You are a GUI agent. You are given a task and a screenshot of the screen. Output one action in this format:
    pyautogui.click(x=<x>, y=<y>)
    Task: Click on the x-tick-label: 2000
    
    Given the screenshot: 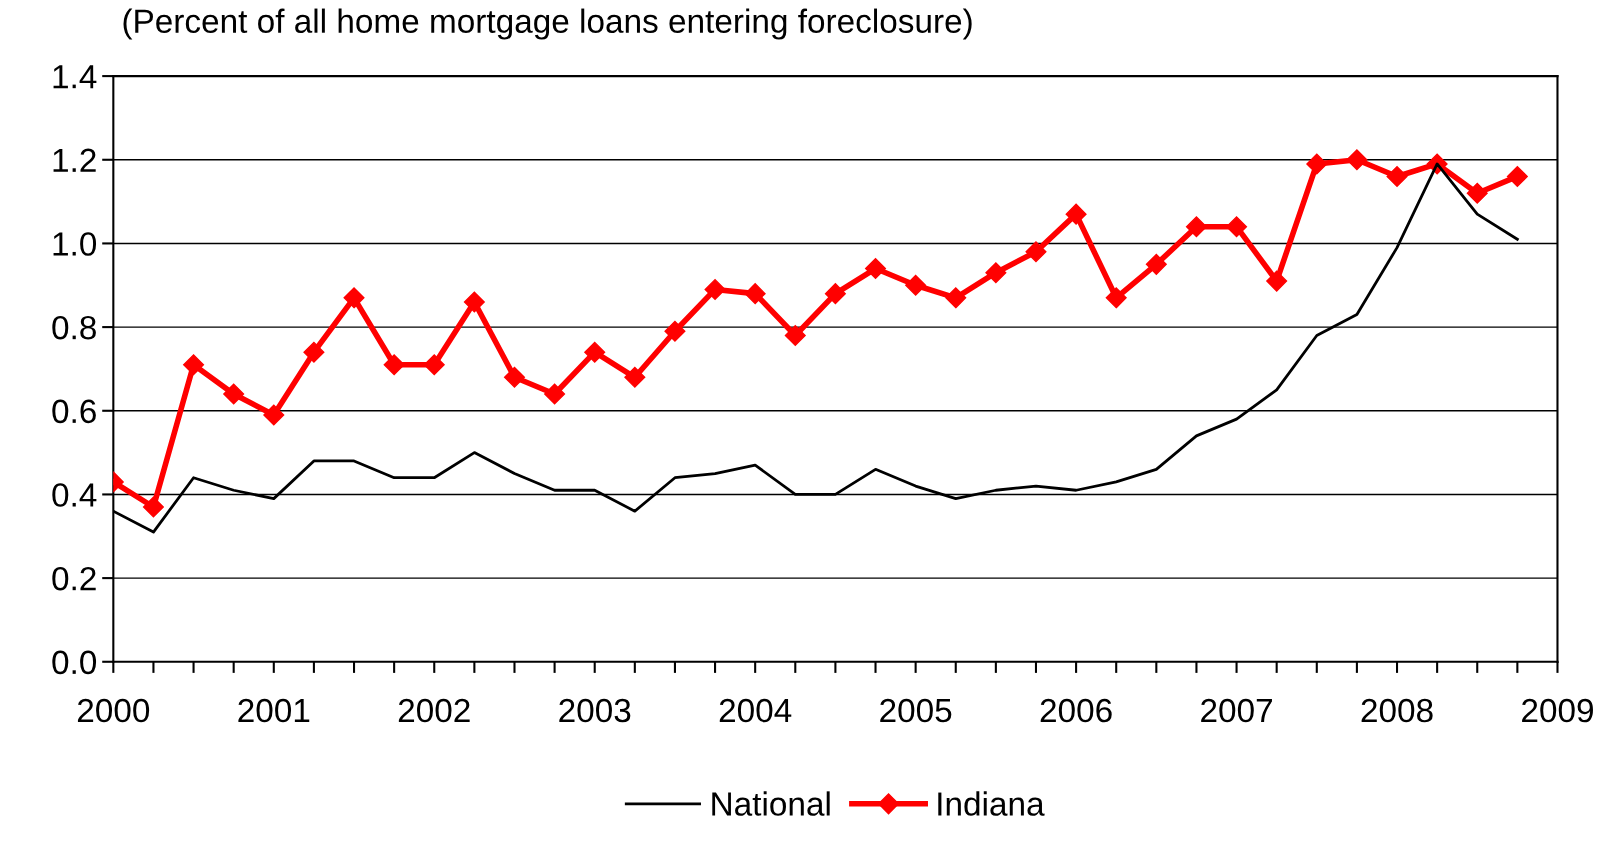 What is the action you would take?
    pyautogui.click(x=113, y=710)
    